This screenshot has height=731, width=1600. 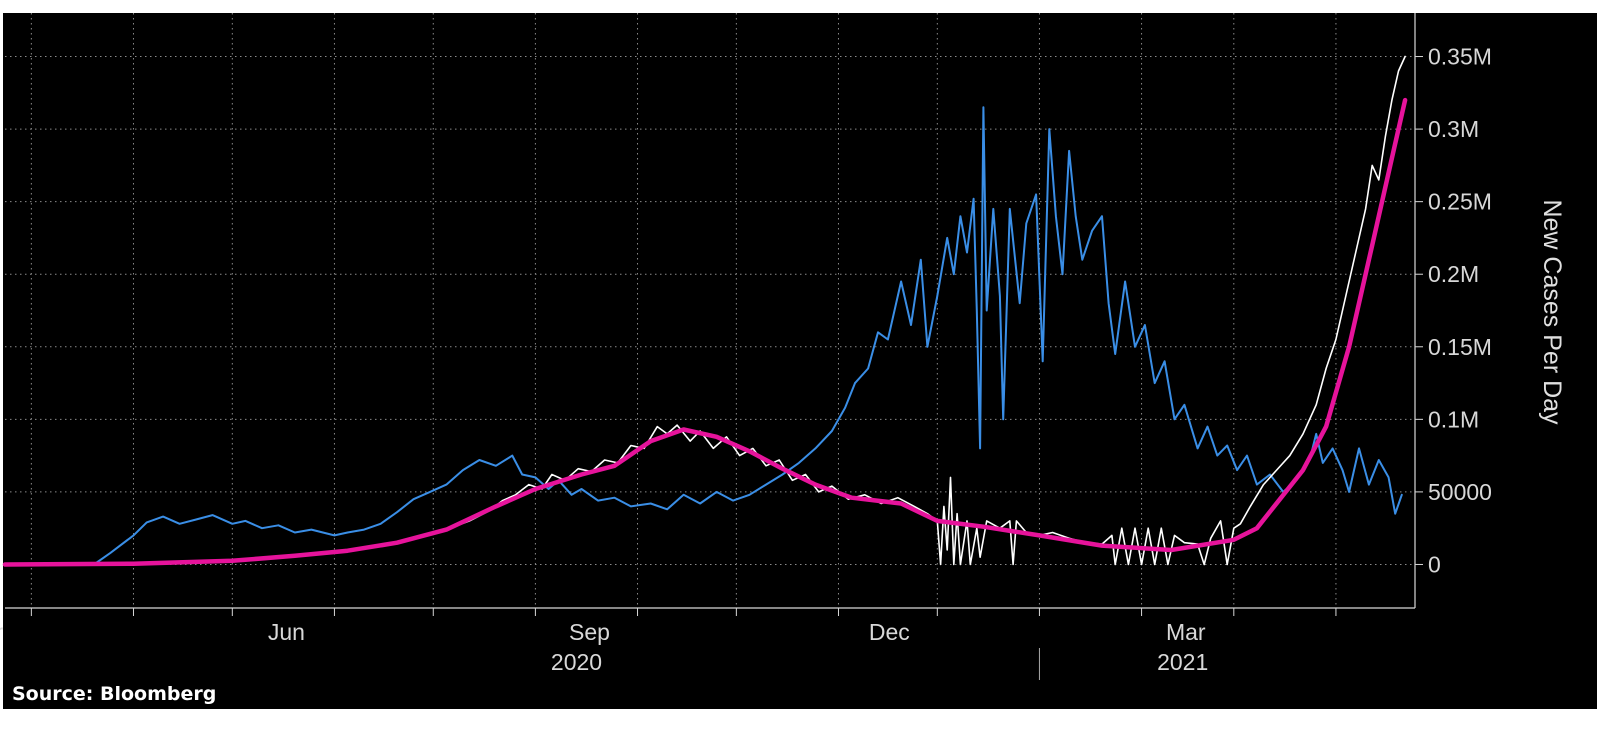 I want to click on y-tick-label: 0, so click(x=1434, y=564).